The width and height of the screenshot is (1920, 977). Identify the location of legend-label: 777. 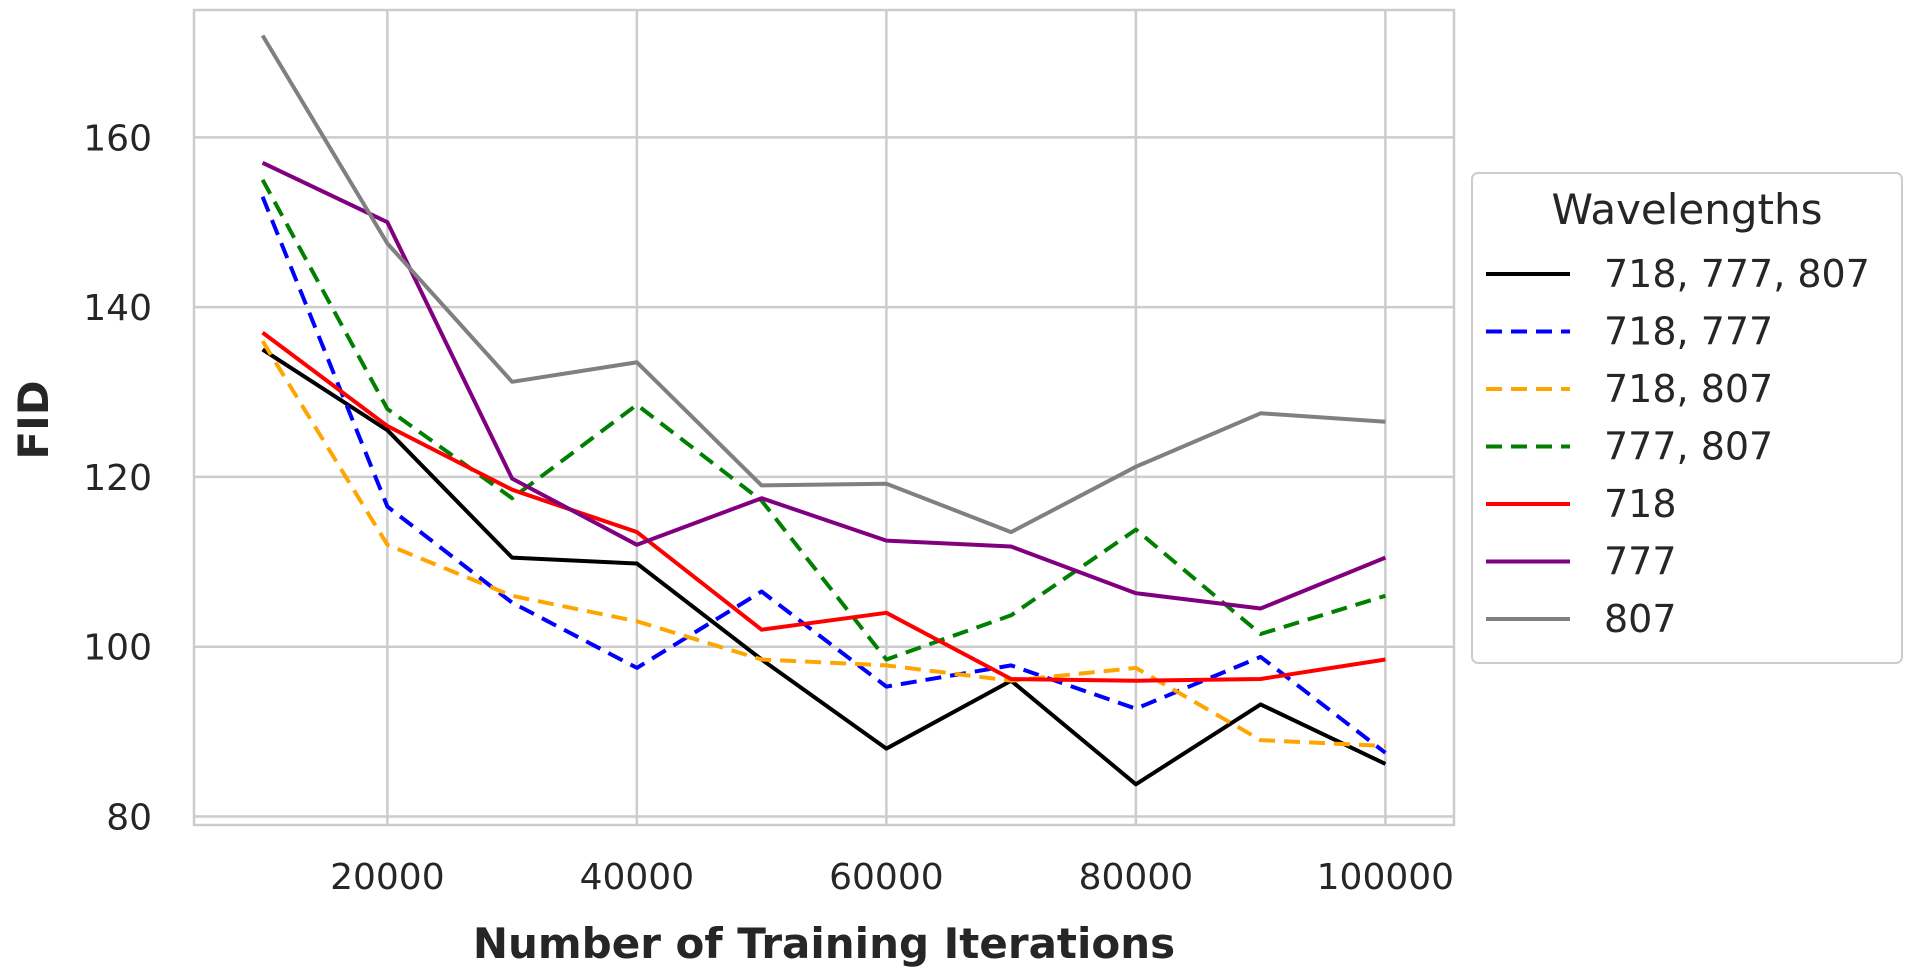
(1640, 562).